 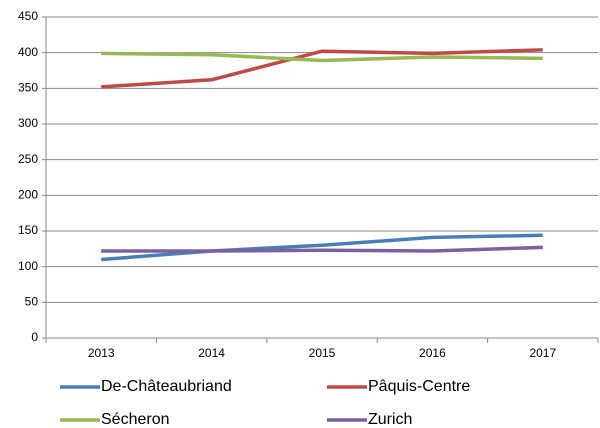 What do you see at coordinates (28, 88) in the screenshot?
I see `y-tick-label: 350` at bounding box center [28, 88].